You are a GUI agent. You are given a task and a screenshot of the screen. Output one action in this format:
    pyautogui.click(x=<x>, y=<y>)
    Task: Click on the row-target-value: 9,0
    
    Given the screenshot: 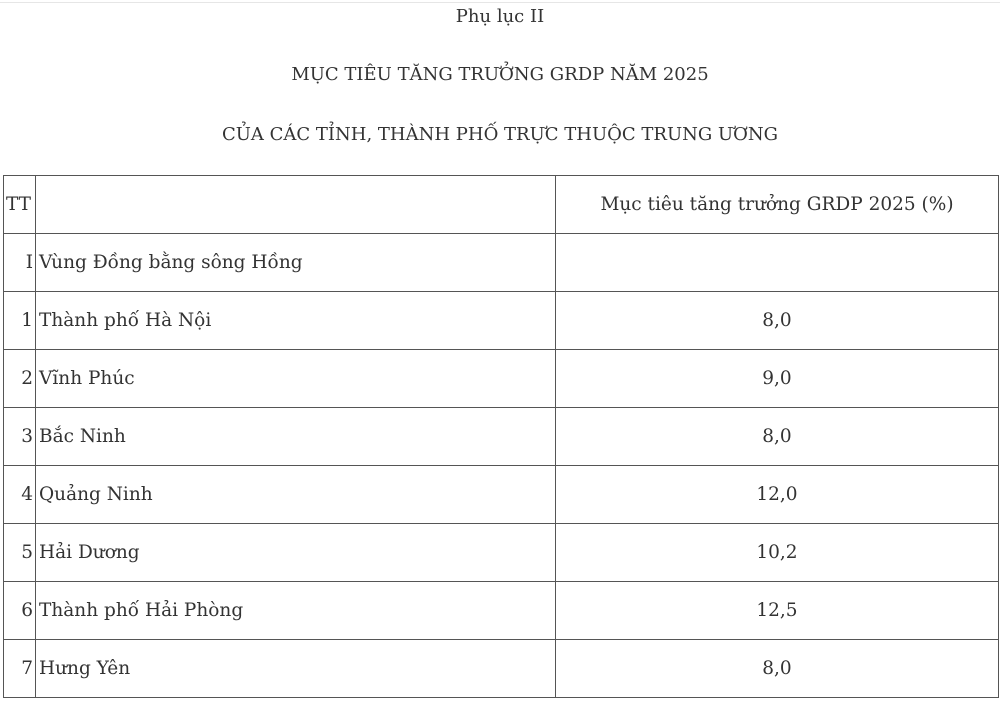 What is the action you would take?
    pyautogui.click(x=777, y=378)
    